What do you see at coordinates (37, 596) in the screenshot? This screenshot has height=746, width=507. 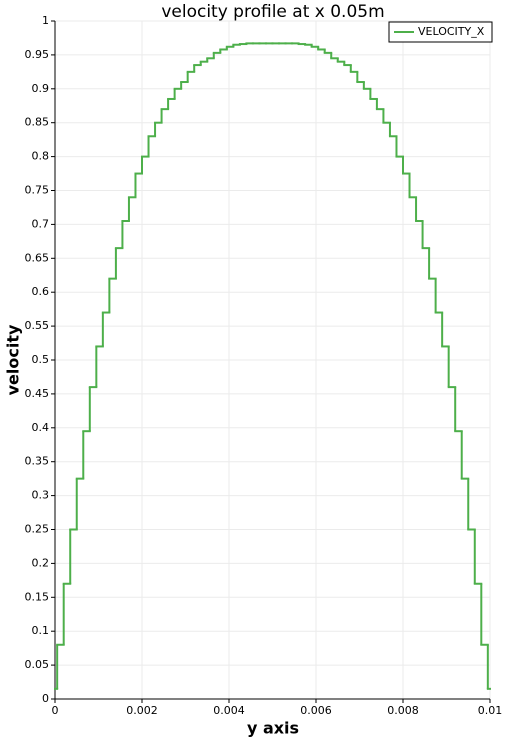 I see `y-tick-label: 0.15` at bounding box center [37, 596].